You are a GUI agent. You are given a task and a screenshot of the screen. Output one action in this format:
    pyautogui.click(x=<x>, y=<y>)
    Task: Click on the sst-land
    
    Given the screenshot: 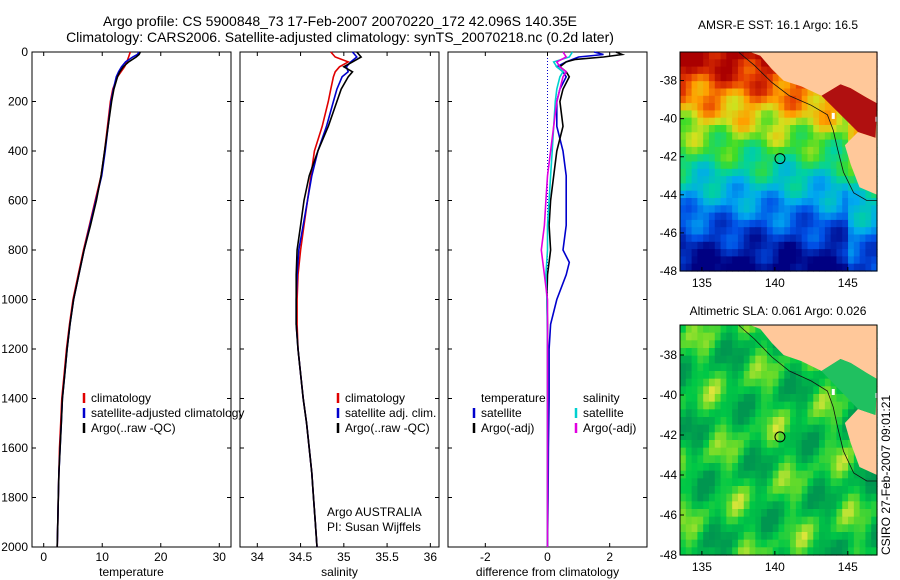 What is the action you would take?
    pyautogui.click(x=778, y=123)
    